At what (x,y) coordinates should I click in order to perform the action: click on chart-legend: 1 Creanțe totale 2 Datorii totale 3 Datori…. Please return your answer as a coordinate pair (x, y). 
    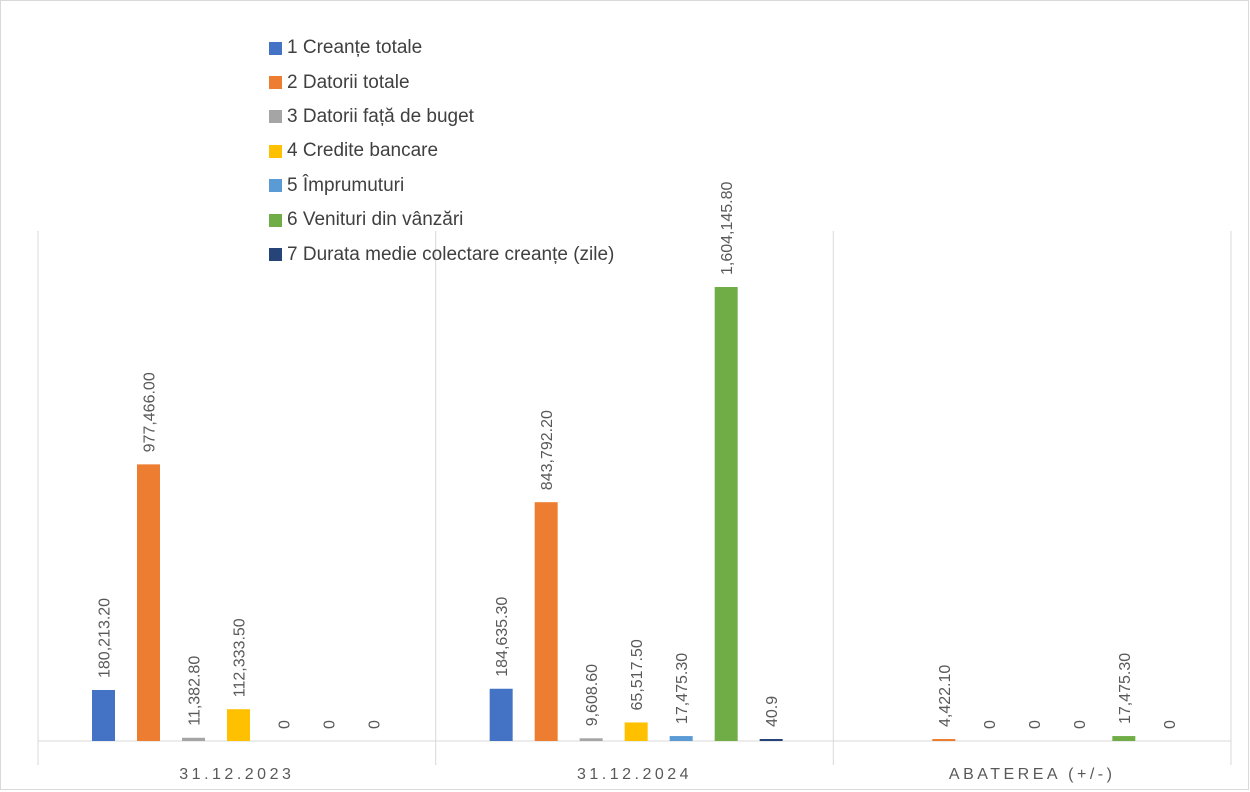
    Looking at the image, I should click on (441, 151).